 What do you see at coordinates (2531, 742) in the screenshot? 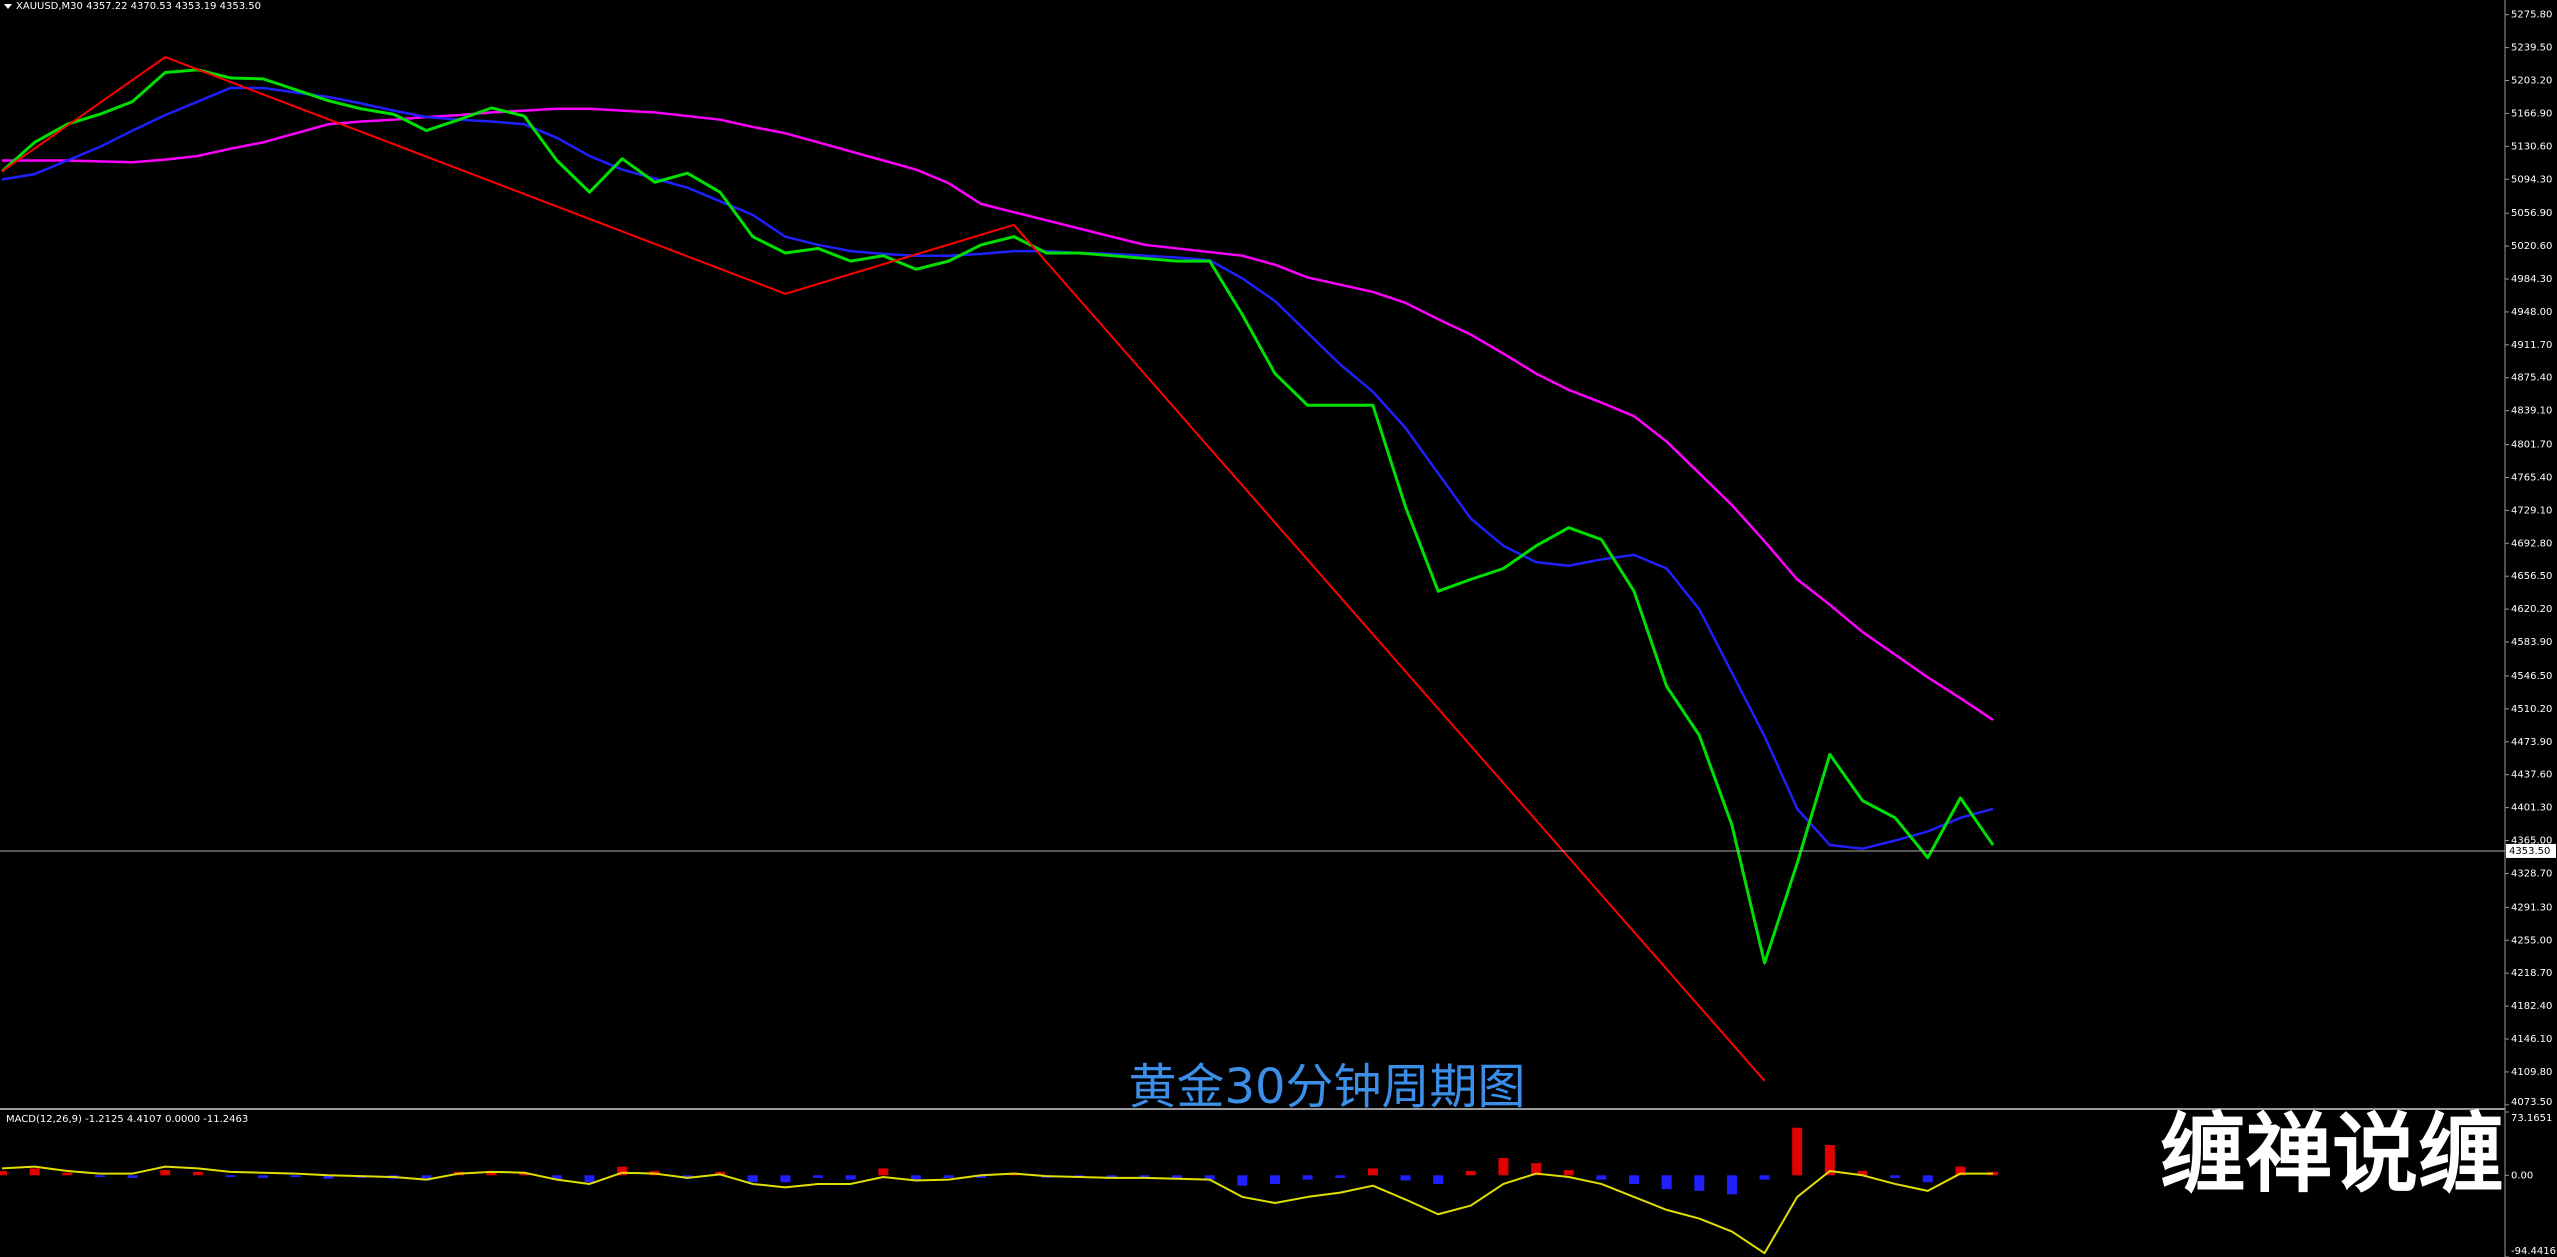
I see `y-tick-label: 4473.90` at bounding box center [2531, 742].